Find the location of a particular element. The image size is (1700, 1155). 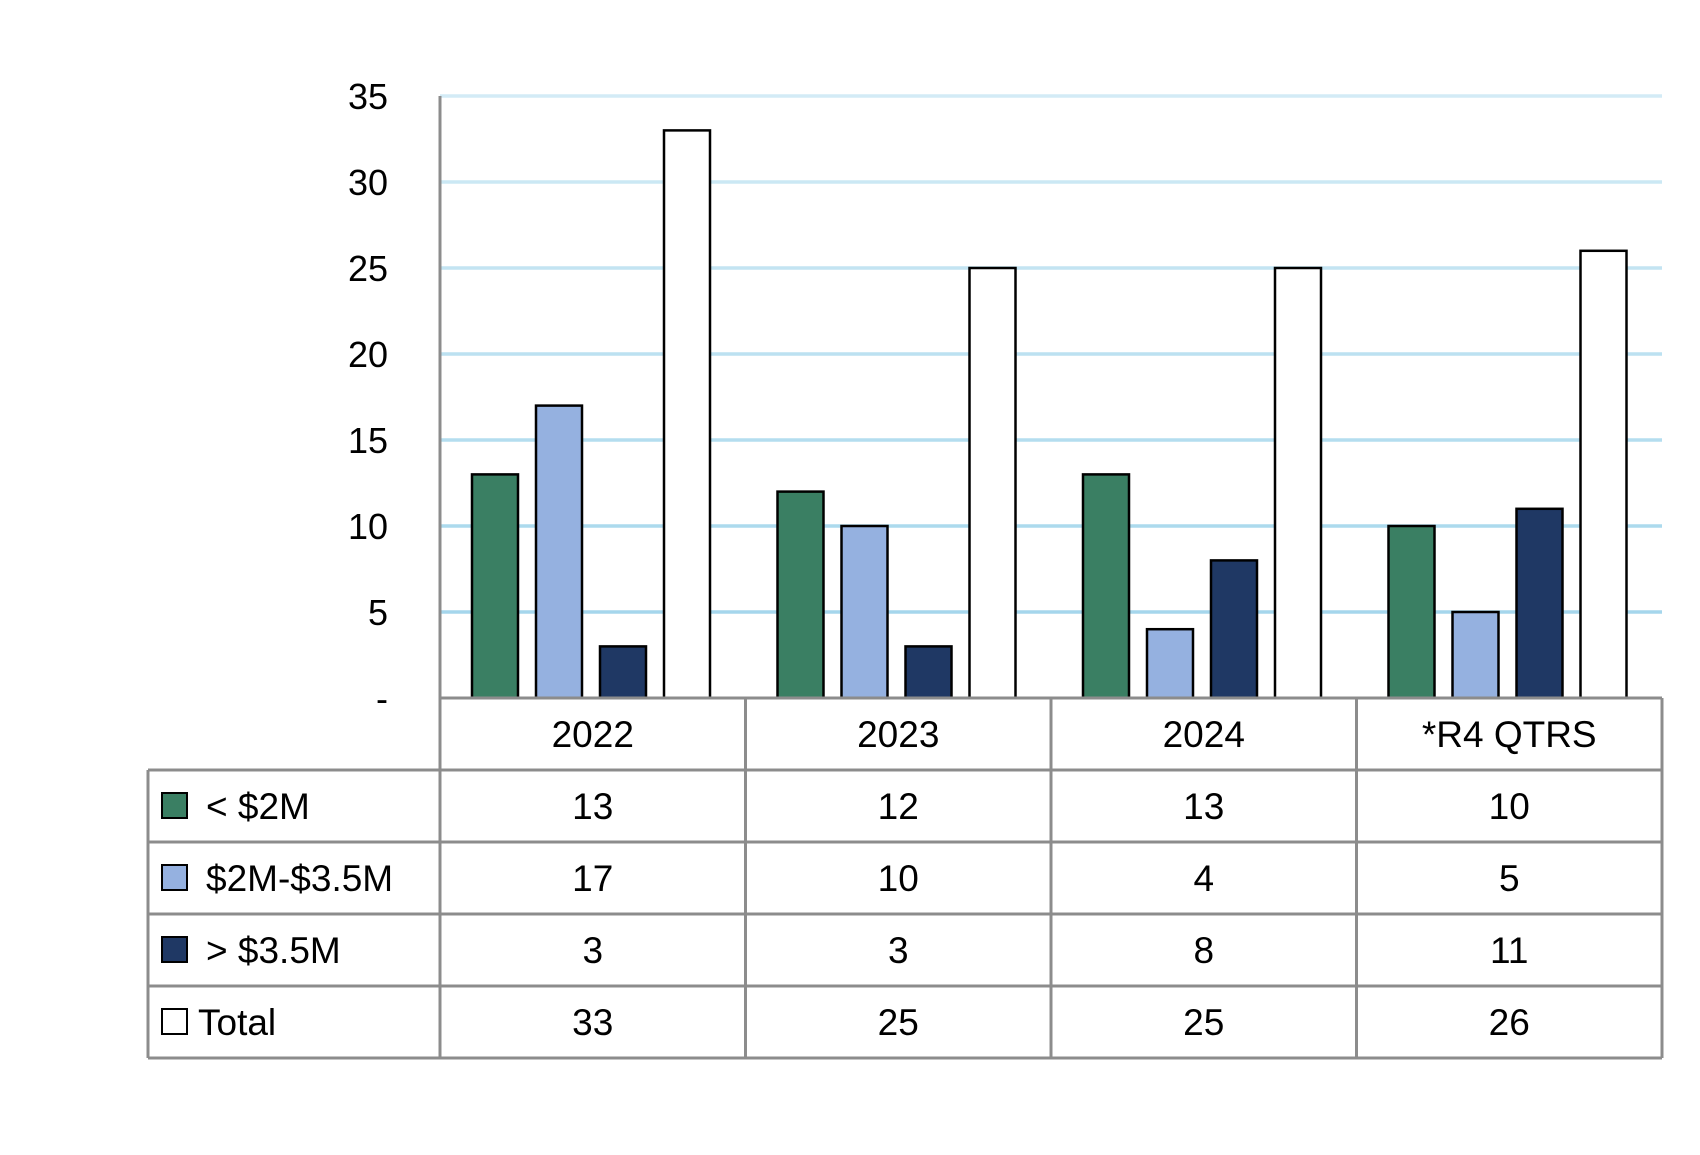

x-category-label: 2022 is located at coordinates (593, 734).